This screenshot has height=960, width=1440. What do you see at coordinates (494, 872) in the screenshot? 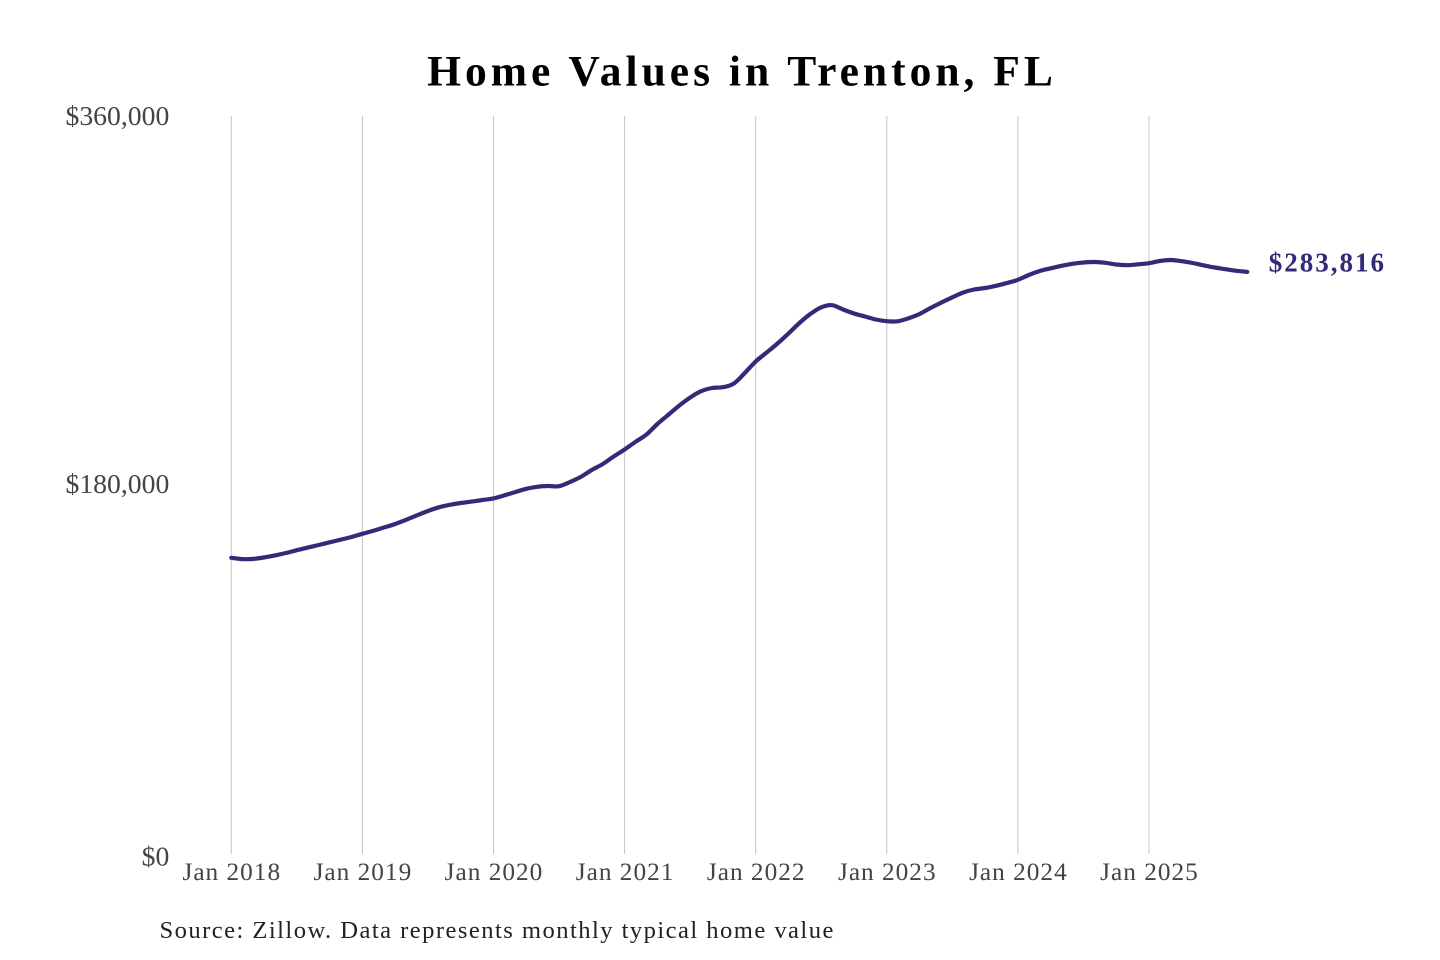
I see `svg-text: Jan 2020` at bounding box center [494, 872].